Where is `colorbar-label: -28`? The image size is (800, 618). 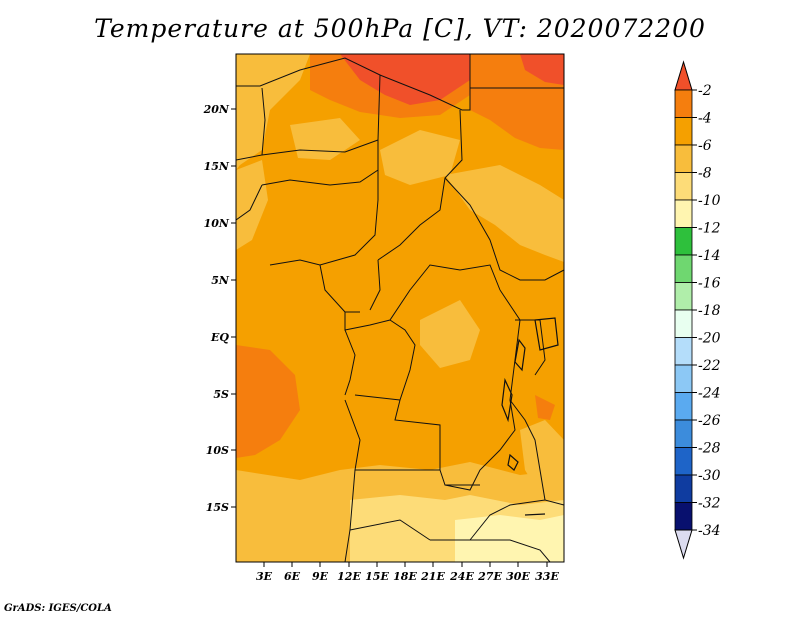 colorbar-label: -28 is located at coordinates (709, 449).